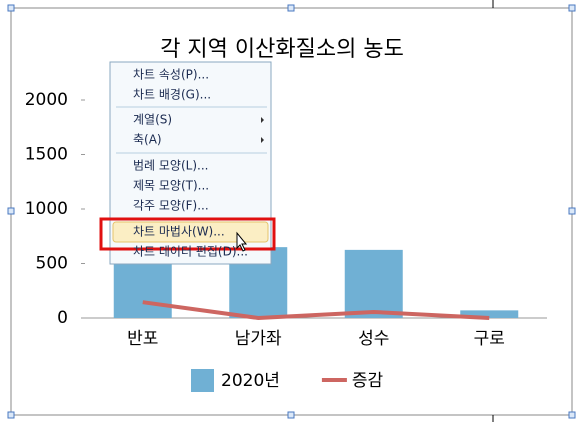  What do you see at coordinates (52, 264) in the screenshot?
I see `y-tick-label: 500` at bounding box center [52, 264].